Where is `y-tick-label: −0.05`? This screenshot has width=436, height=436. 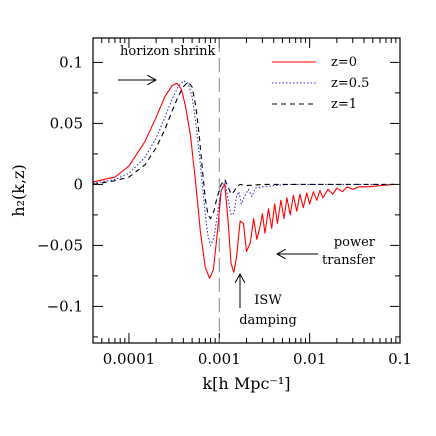 y-tick-label: −0.05 is located at coordinates (60, 245).